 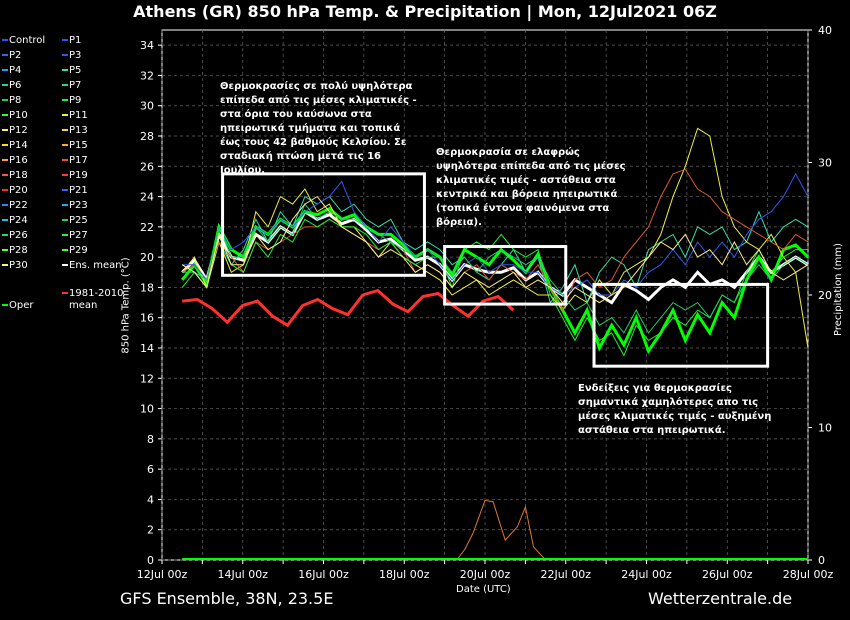 I want to click on legend-entry: P26, so click(x=15, y=236).